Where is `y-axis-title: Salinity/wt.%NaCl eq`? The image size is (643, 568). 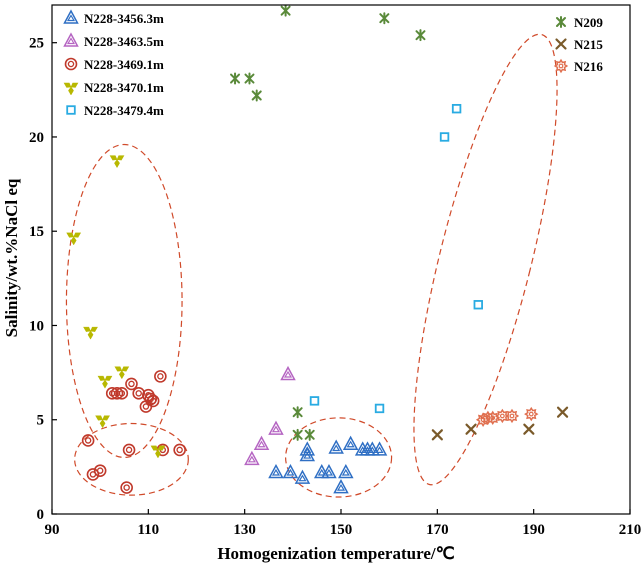 y-axis-title: Salinity/wt.%NaCl eq is located at coordinates (11, 257).